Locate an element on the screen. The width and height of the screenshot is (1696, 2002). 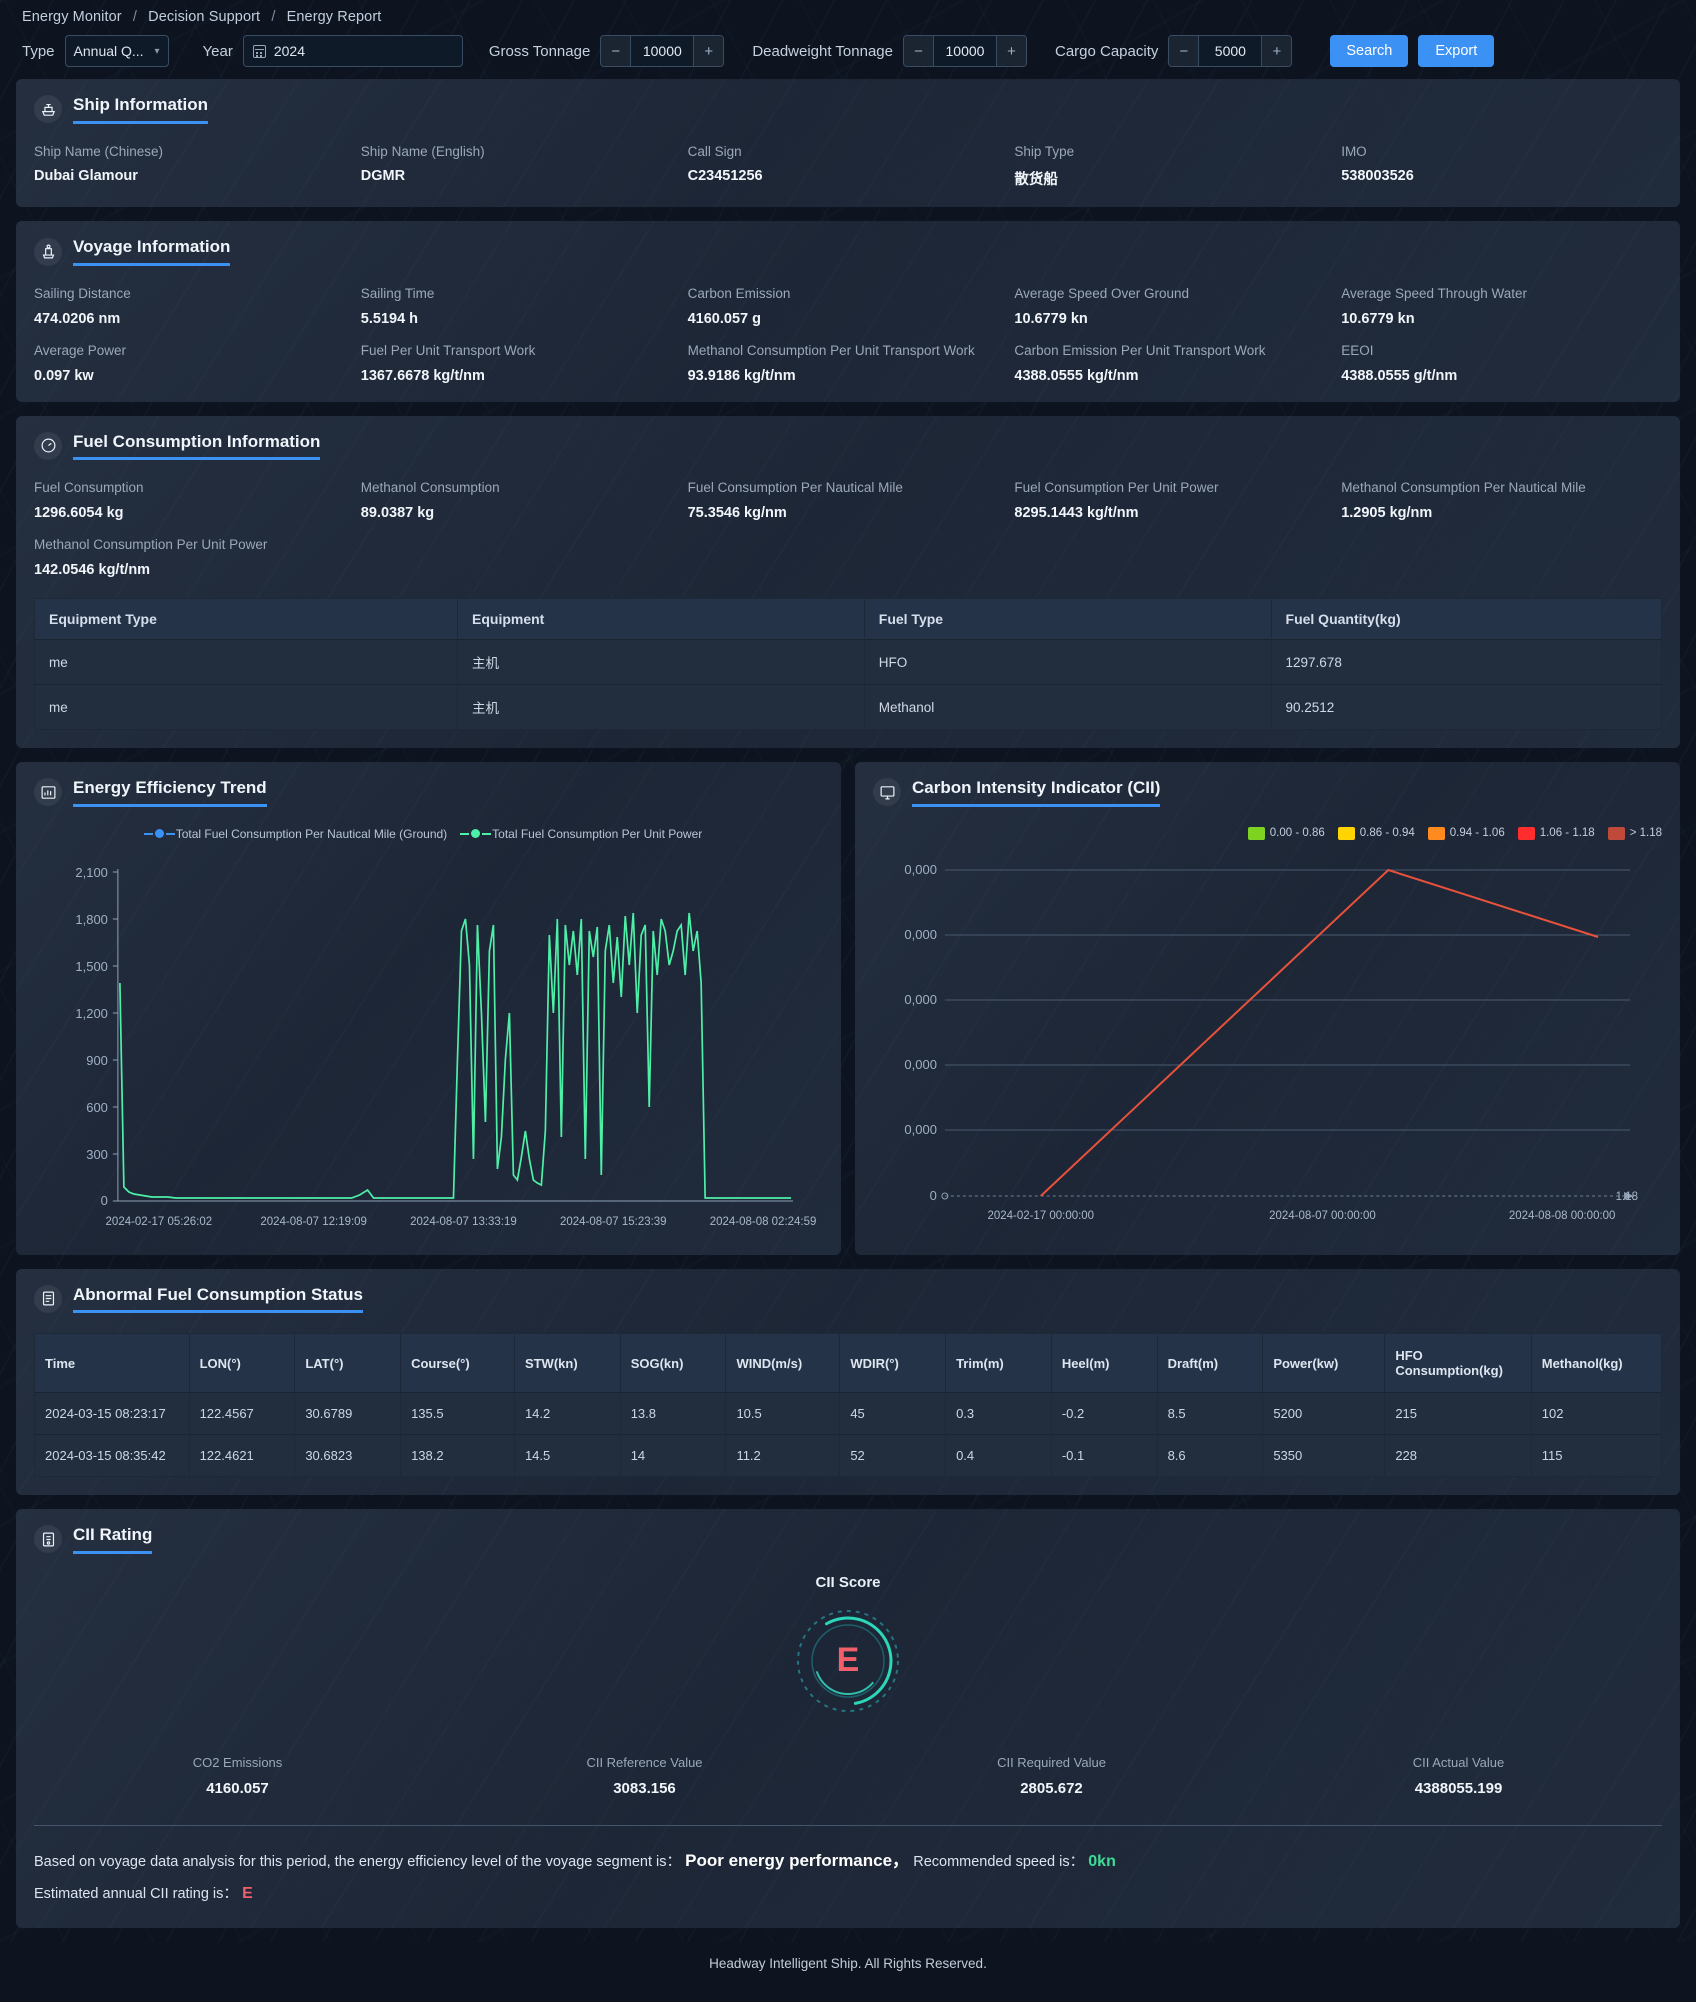
report-icon is located at coordinates (48, 1298).